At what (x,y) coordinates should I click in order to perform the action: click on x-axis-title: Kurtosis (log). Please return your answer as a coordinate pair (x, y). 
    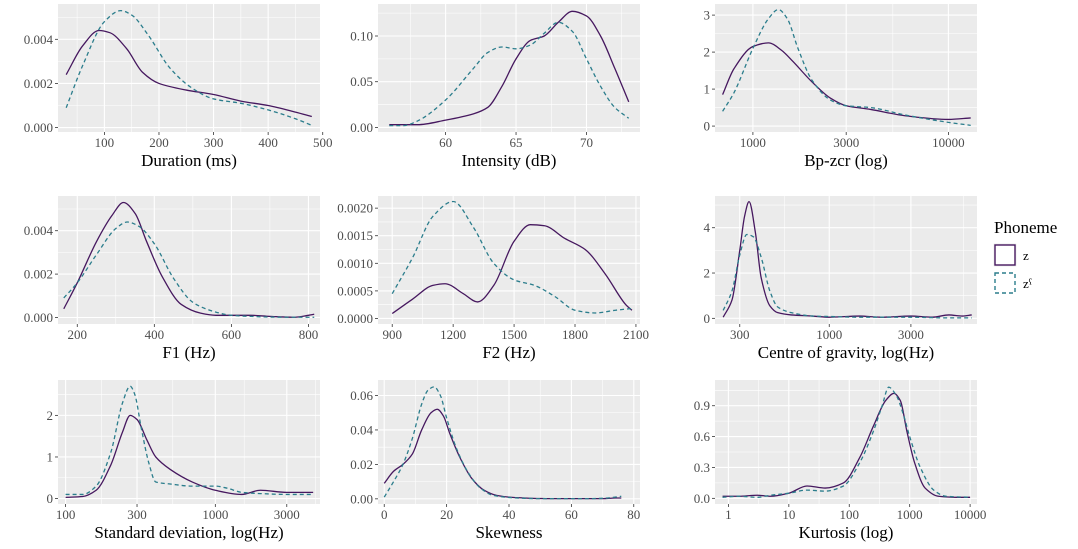
    Looking at the image, I should click on (846, 532).